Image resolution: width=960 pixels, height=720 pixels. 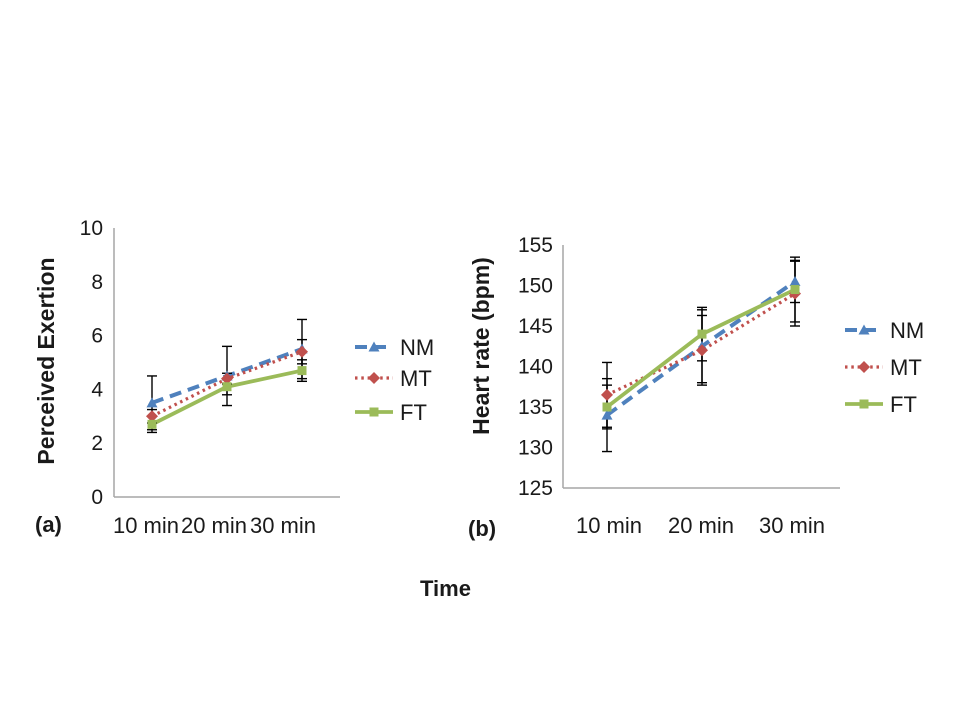 I want to click on y-tick-label: 8, so click(x=97, y=282).